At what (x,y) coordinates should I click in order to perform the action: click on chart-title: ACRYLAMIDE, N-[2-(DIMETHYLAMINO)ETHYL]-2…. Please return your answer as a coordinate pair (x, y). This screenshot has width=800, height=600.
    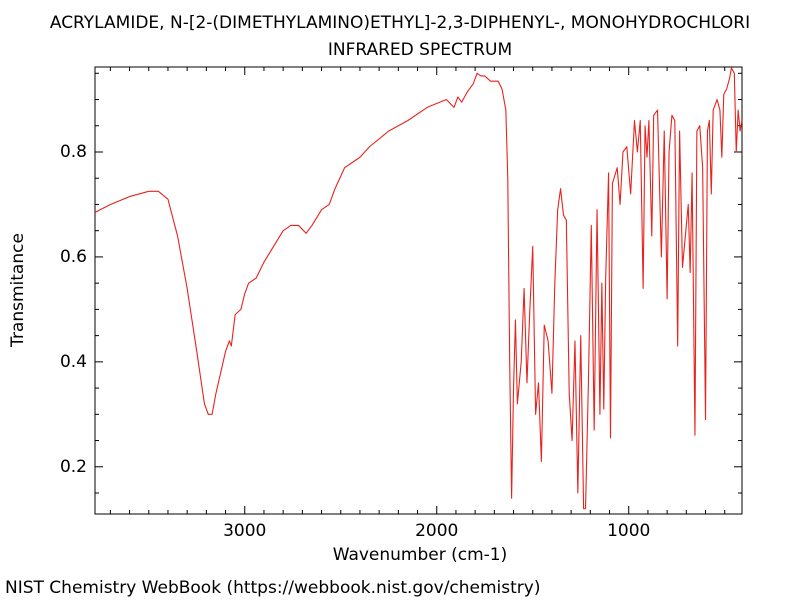
    Looking at the image, I should click on (400, 23).